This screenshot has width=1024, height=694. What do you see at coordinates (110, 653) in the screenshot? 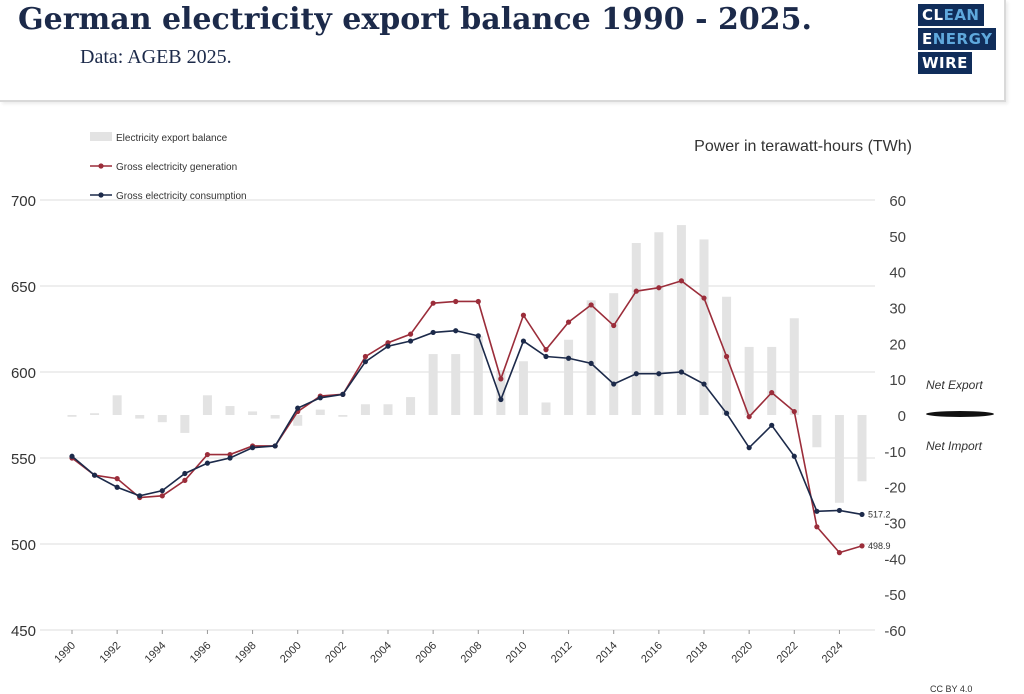
I see `x-axis-tick-label: 1992` at bounding box center [110, 653].